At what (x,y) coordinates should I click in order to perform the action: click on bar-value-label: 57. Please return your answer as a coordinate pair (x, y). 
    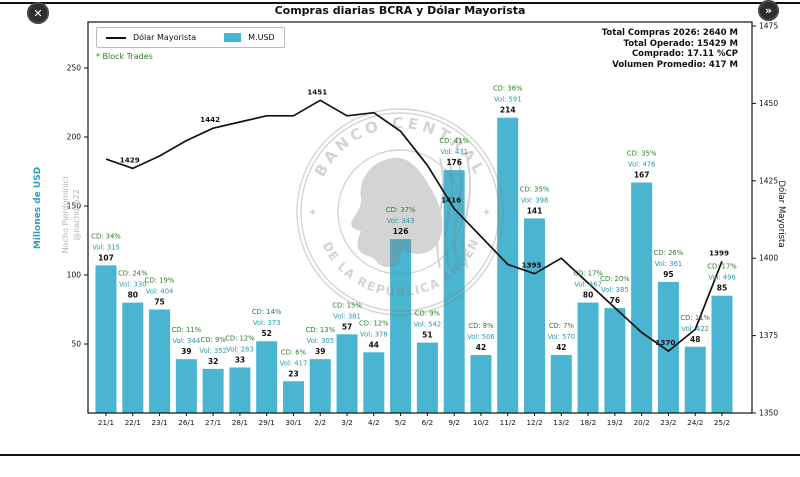
    Looking at the image, I should click on (347, 326).